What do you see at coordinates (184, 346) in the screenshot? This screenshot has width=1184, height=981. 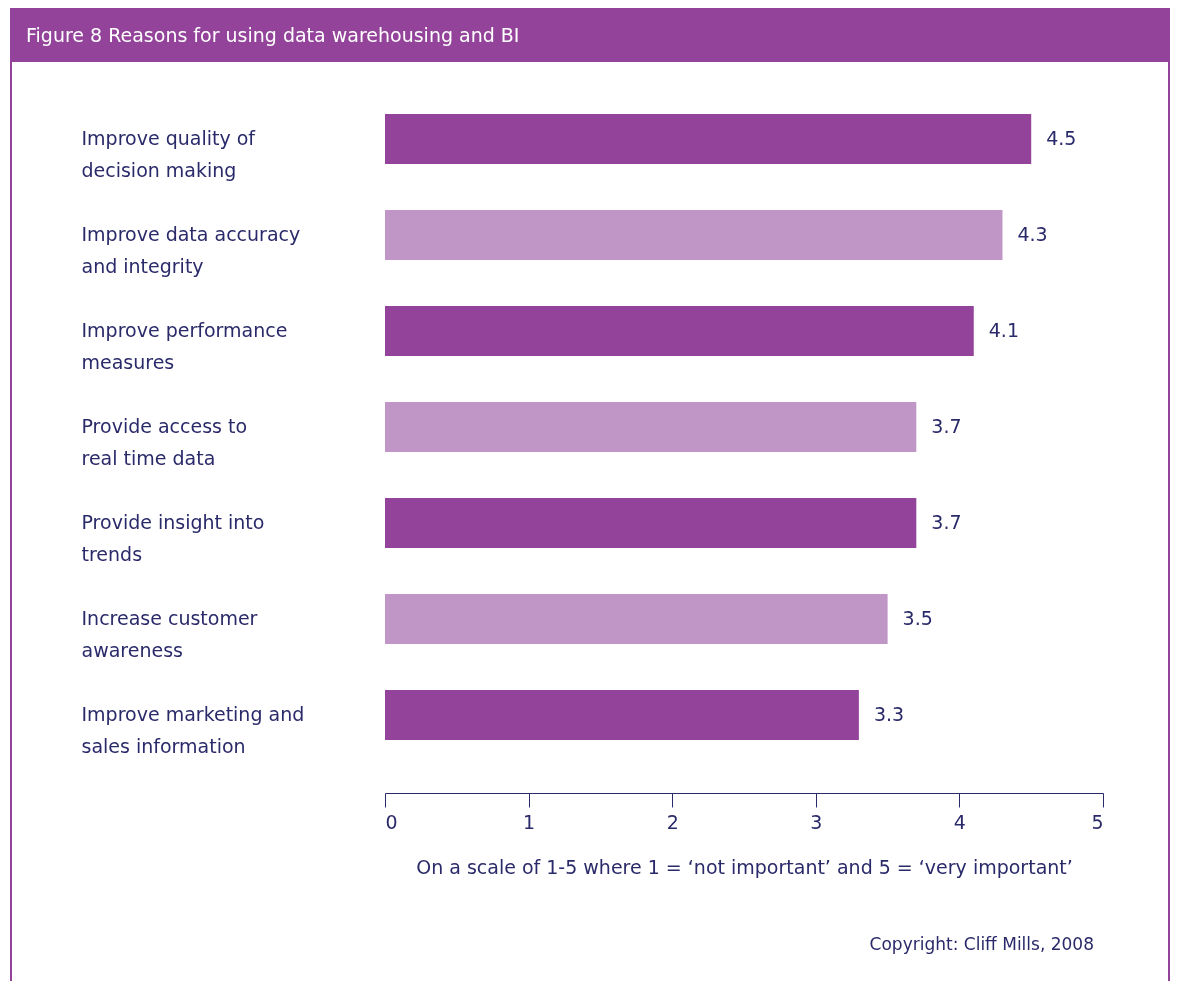 I see `y-tick-label: Improve performance measures` at bounding box center [184, 346].